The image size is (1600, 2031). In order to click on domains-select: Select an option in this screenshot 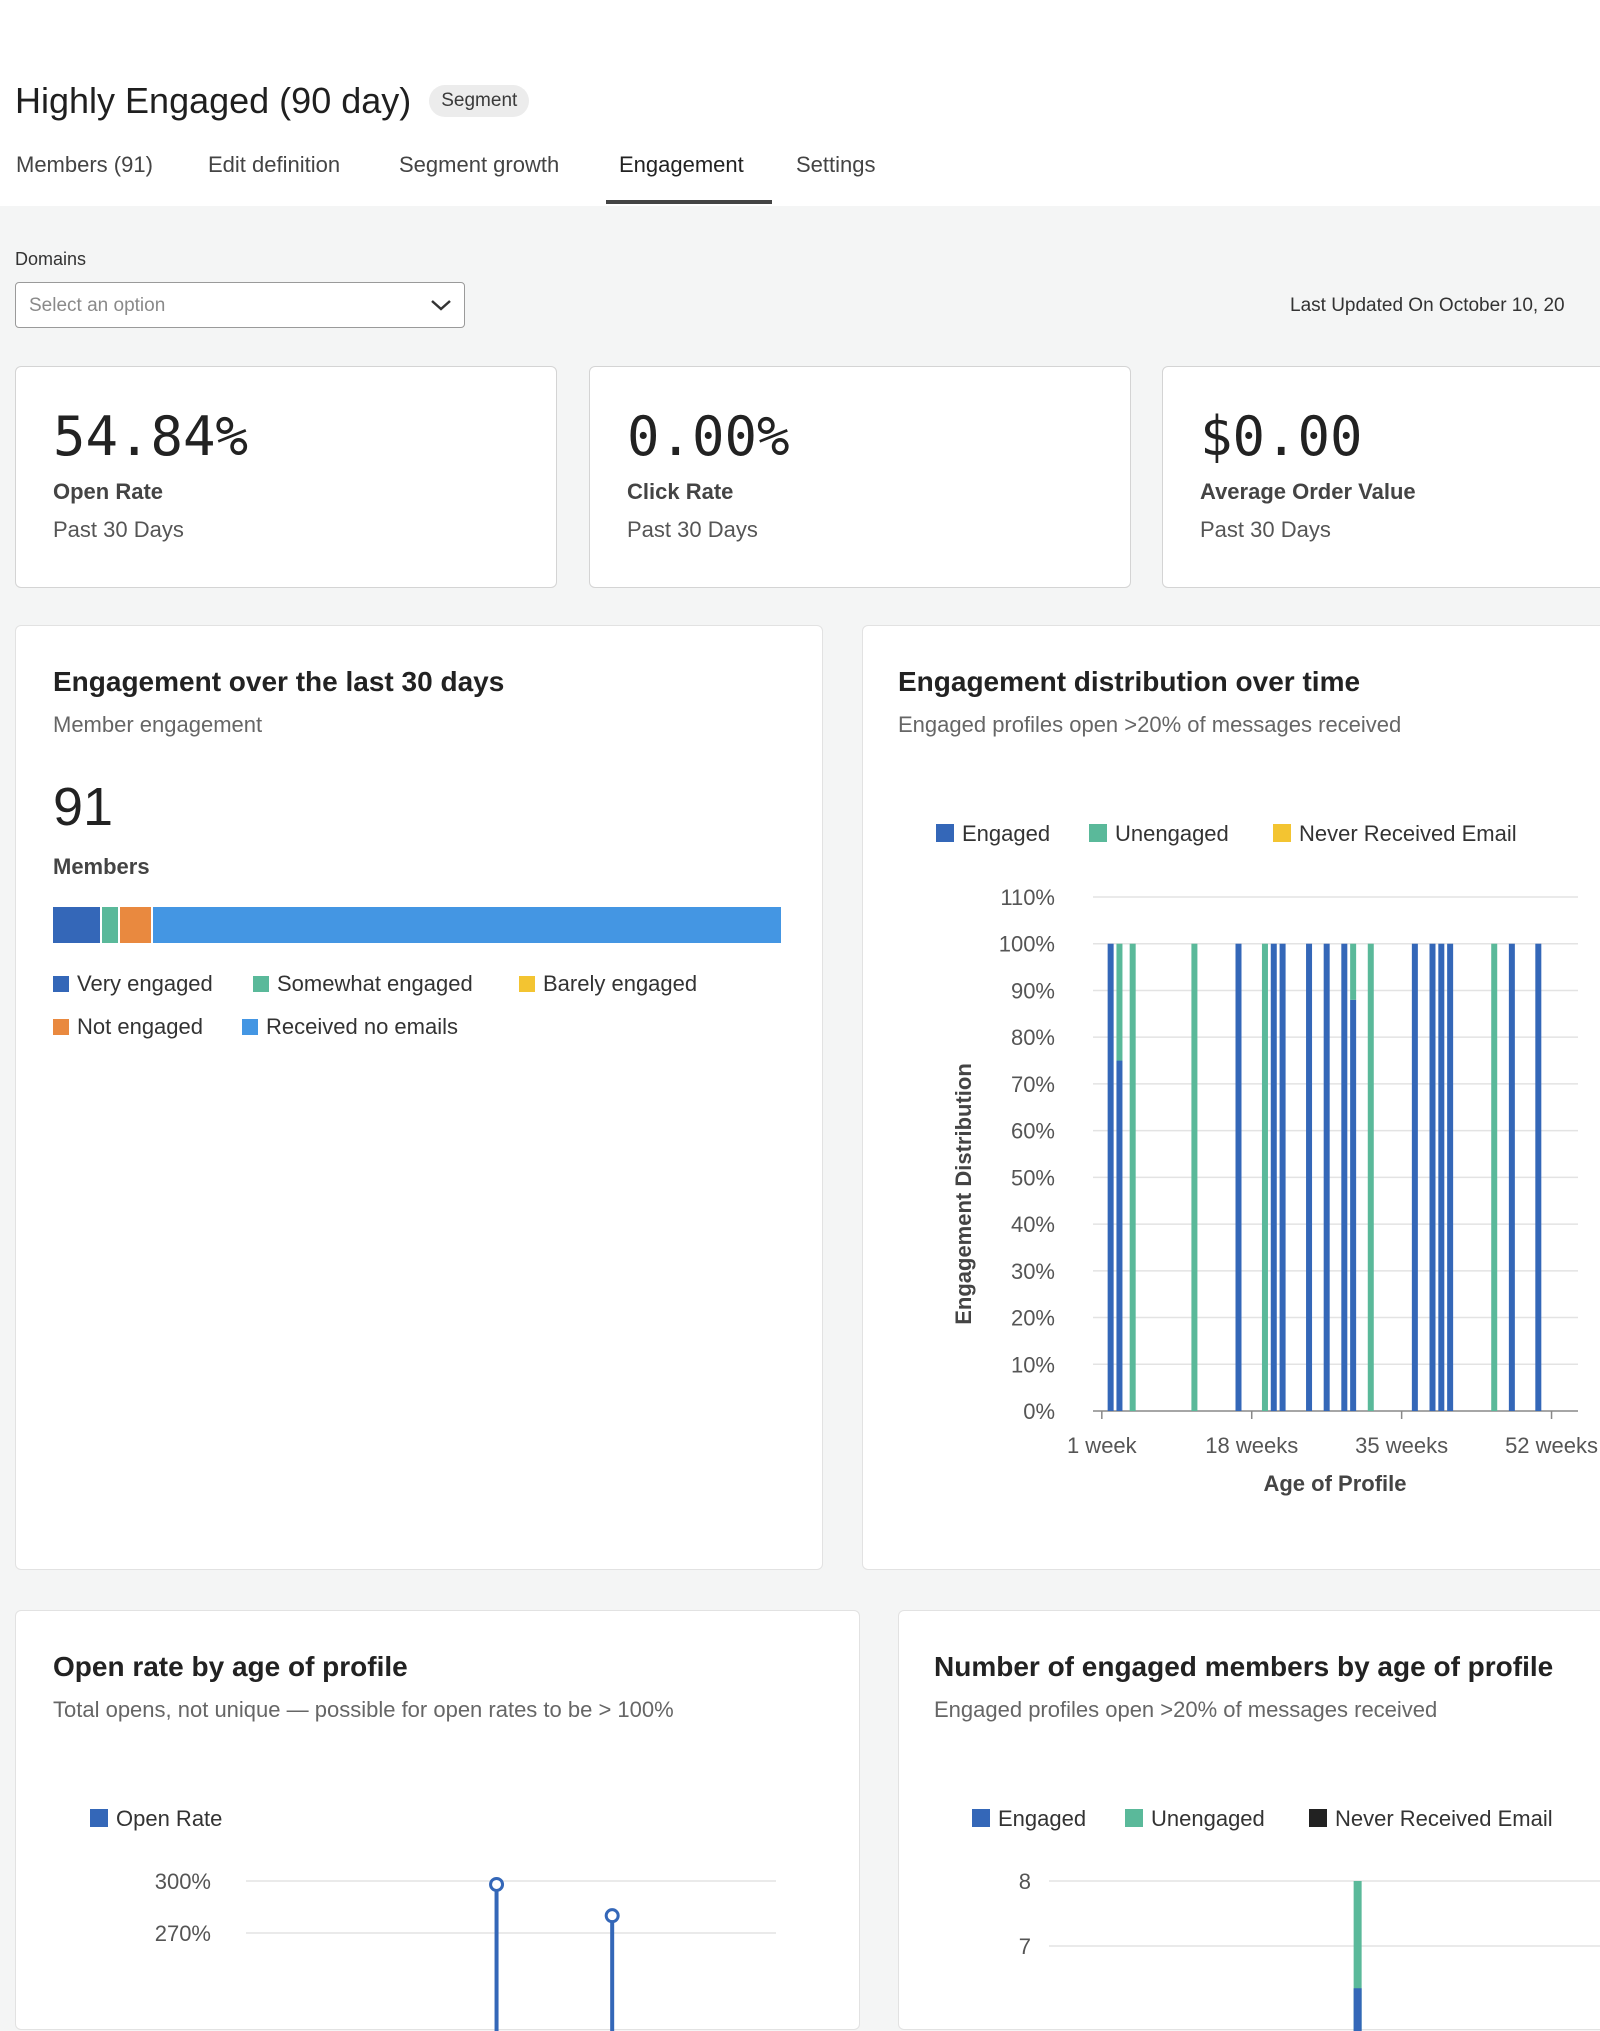, I will do `click(240, 305)`.